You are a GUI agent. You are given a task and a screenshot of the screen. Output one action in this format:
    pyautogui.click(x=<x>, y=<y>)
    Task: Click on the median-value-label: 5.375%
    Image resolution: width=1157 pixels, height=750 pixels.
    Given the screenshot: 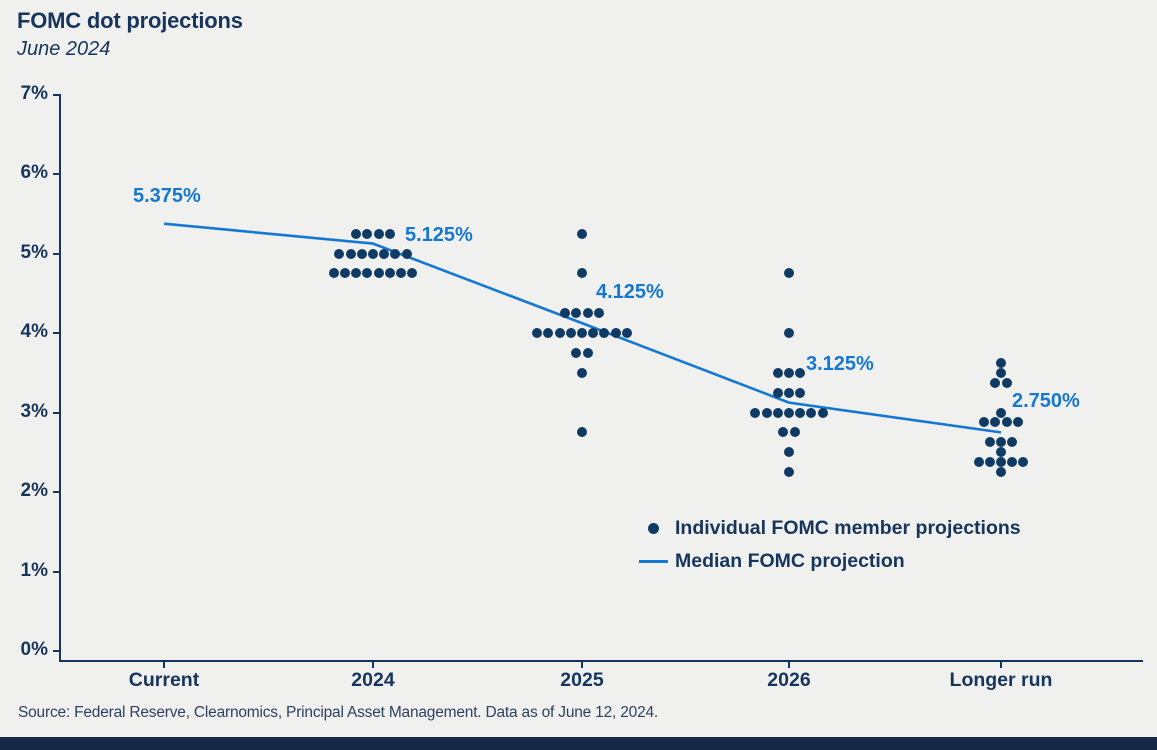 What is the action you would take?
    pyautogui.click(x=167, y=196)
    